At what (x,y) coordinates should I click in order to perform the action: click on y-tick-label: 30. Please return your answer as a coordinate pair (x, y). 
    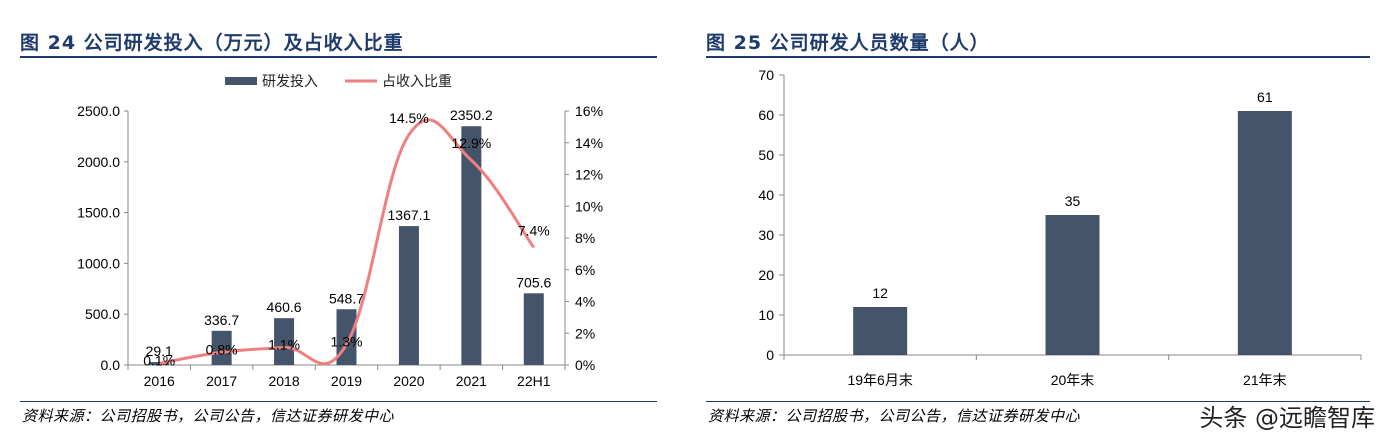
    Looking at the image, I should click on (766, 235).